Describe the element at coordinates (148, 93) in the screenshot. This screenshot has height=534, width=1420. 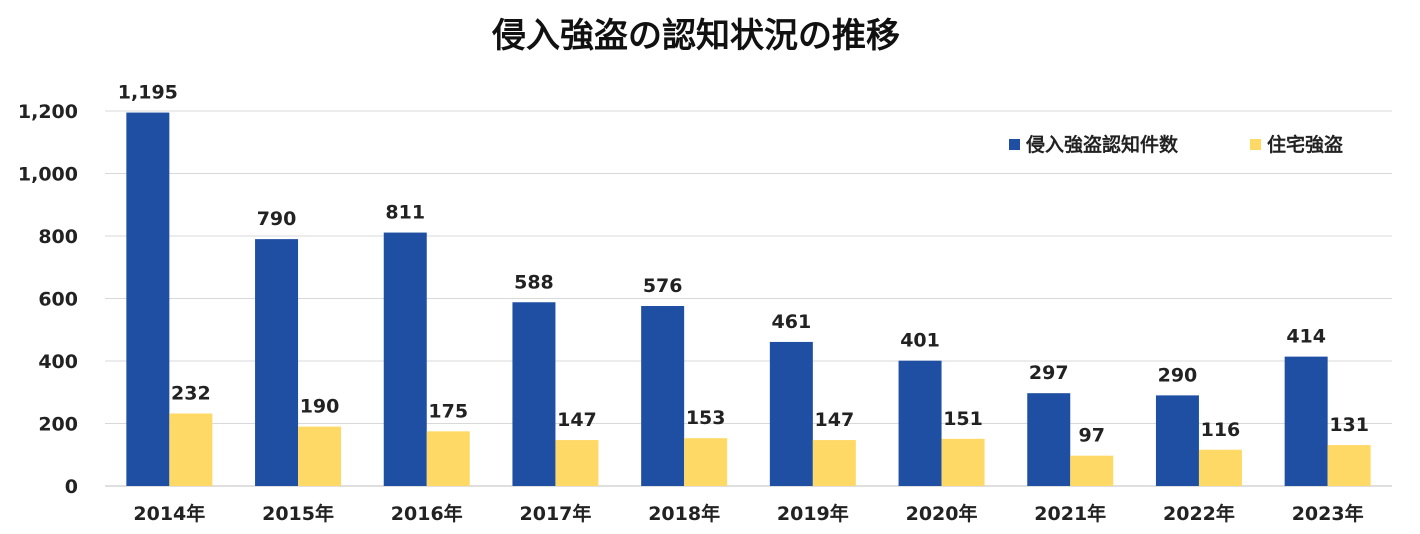
I see `data-label-series-1: 1,195` at that location.